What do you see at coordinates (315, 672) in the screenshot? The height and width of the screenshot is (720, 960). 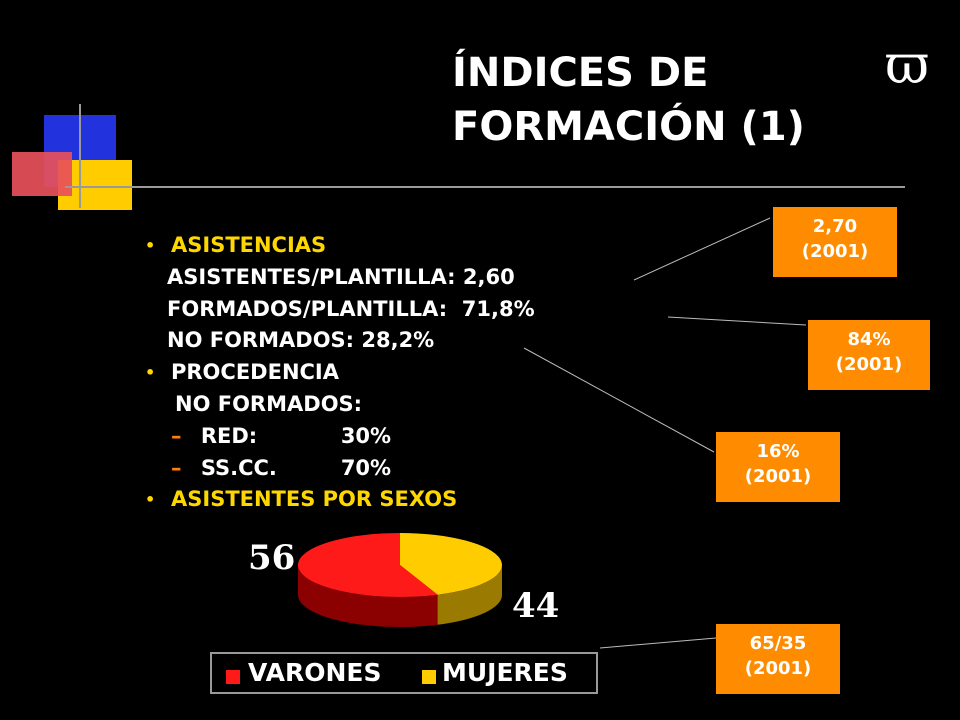 I see `legend-label-varones: VARONES` at bounding box center [315, 672].